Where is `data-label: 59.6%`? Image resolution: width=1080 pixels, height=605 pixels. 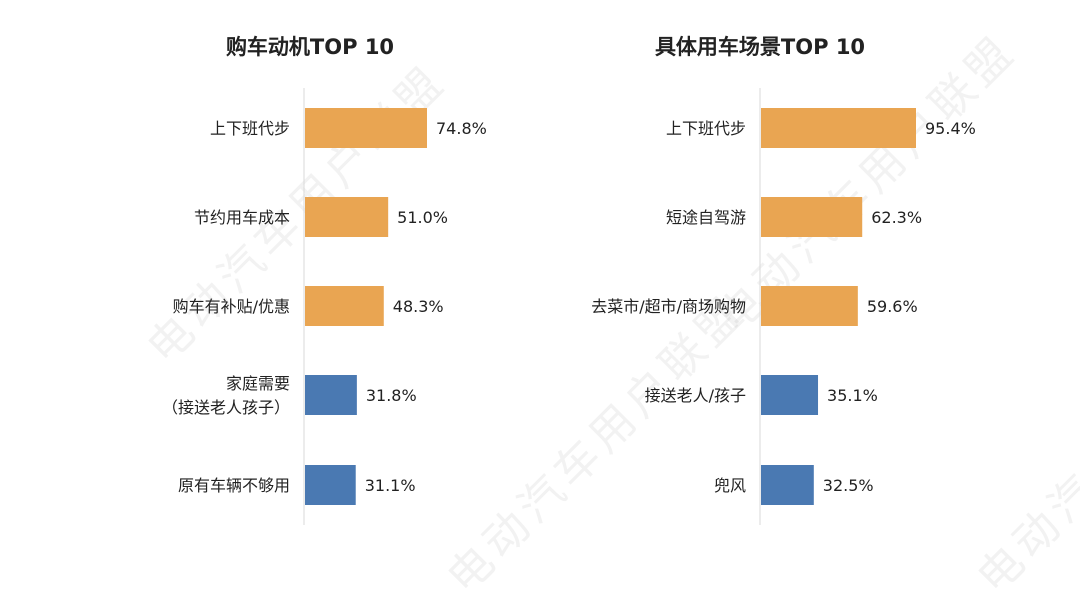
data-label: 59.6% is located at coordinates (892, 306).